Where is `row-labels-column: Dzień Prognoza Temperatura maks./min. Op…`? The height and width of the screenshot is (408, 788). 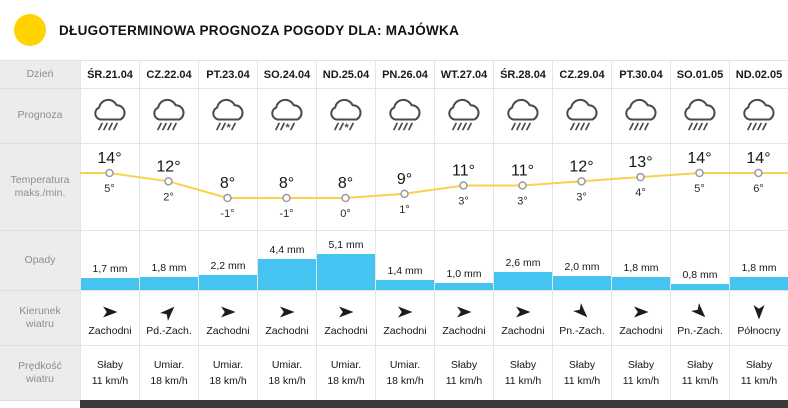 row-labels-column: Dzień Prognoza Temperatura maks./min. Op… is located at coordinates (40, 231).